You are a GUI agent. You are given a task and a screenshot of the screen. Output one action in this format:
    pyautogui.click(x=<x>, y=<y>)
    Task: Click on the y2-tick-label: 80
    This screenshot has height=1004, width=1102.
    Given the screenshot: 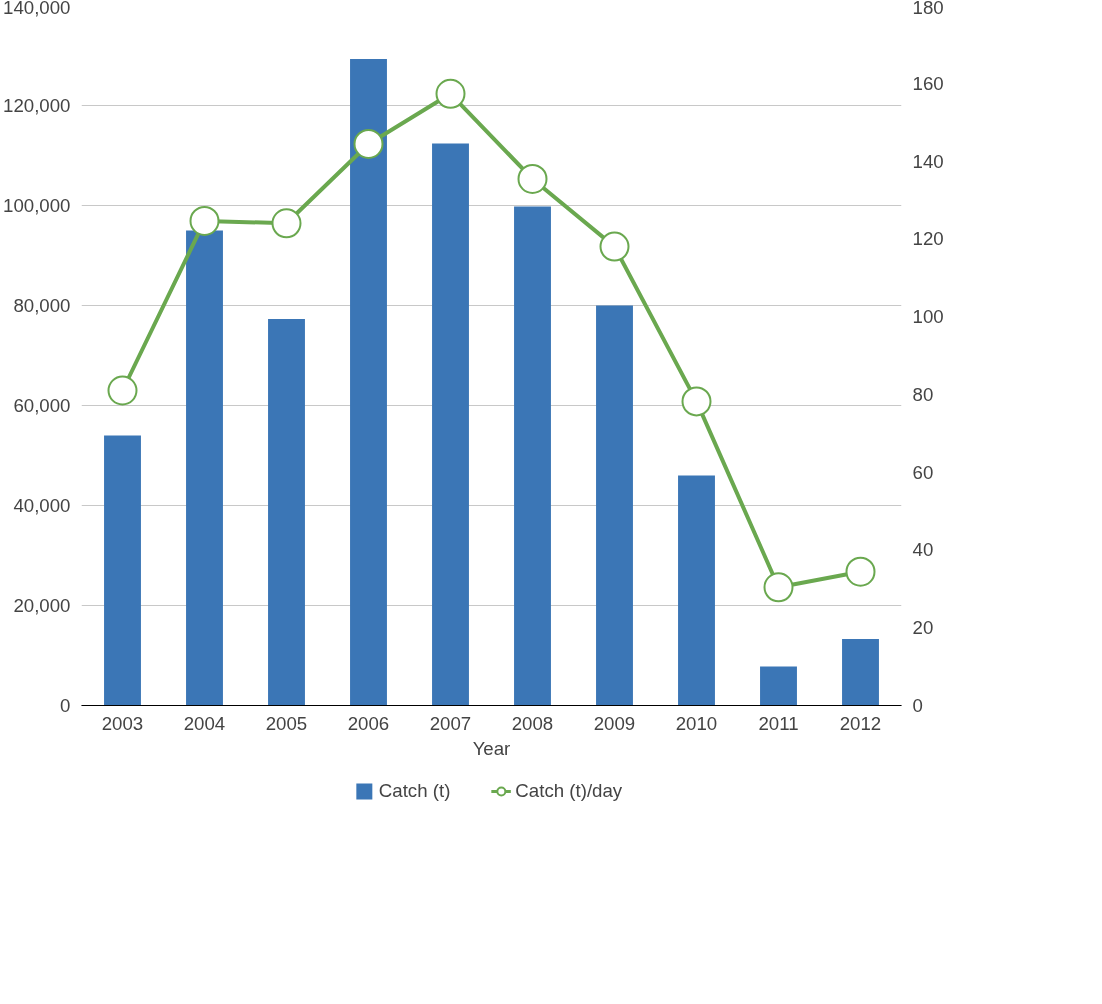 What is the action you would take?
    pyautogui.click(x=923, y=394)
    